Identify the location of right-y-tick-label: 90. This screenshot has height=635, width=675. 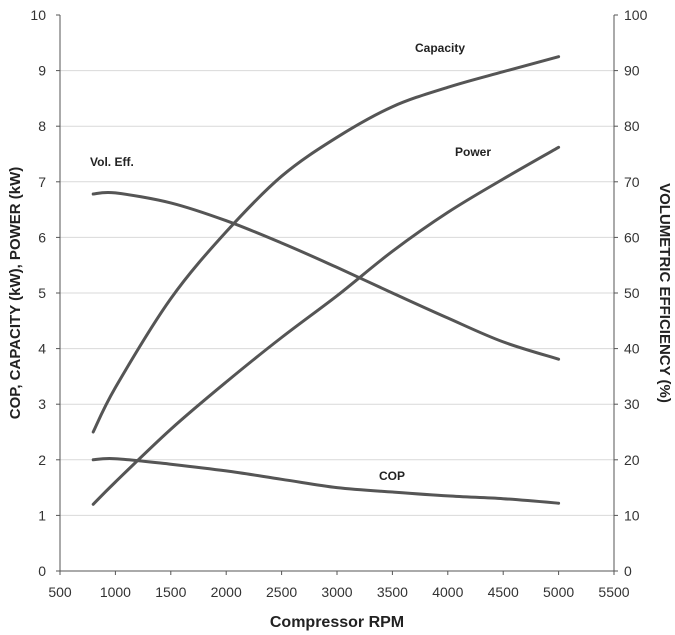
(632, 71).